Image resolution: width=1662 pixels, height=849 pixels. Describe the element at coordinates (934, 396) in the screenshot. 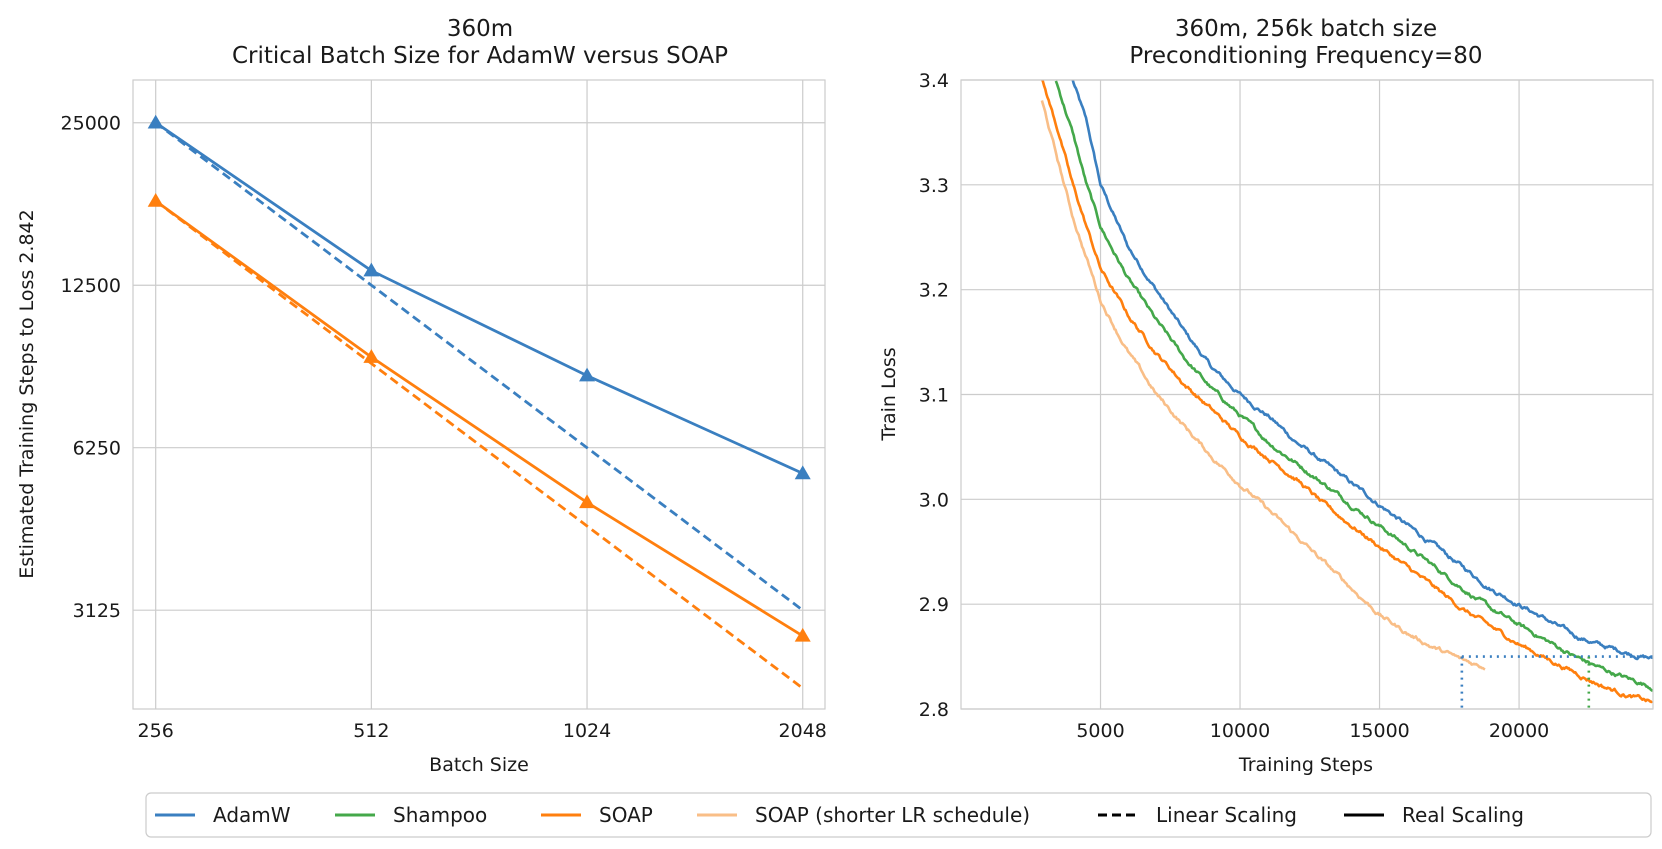

I see `right-y-tick-label: 3.1` at that location.